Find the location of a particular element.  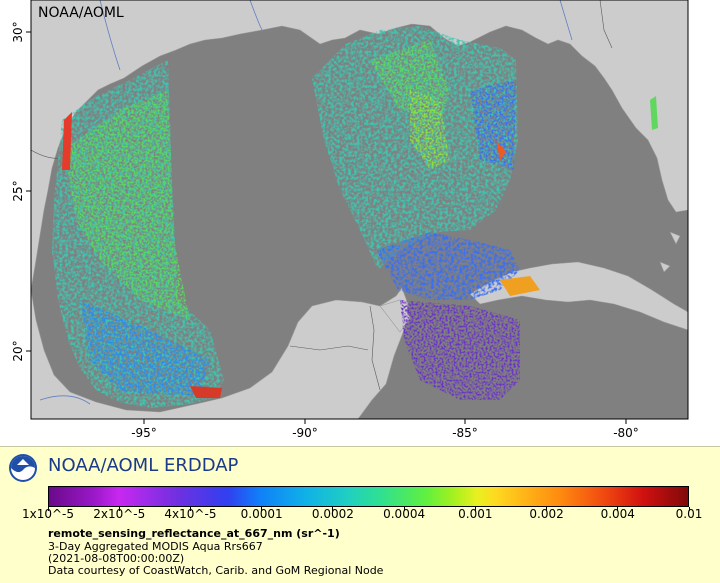

bahamas-land is located at coordinates (670, 252).